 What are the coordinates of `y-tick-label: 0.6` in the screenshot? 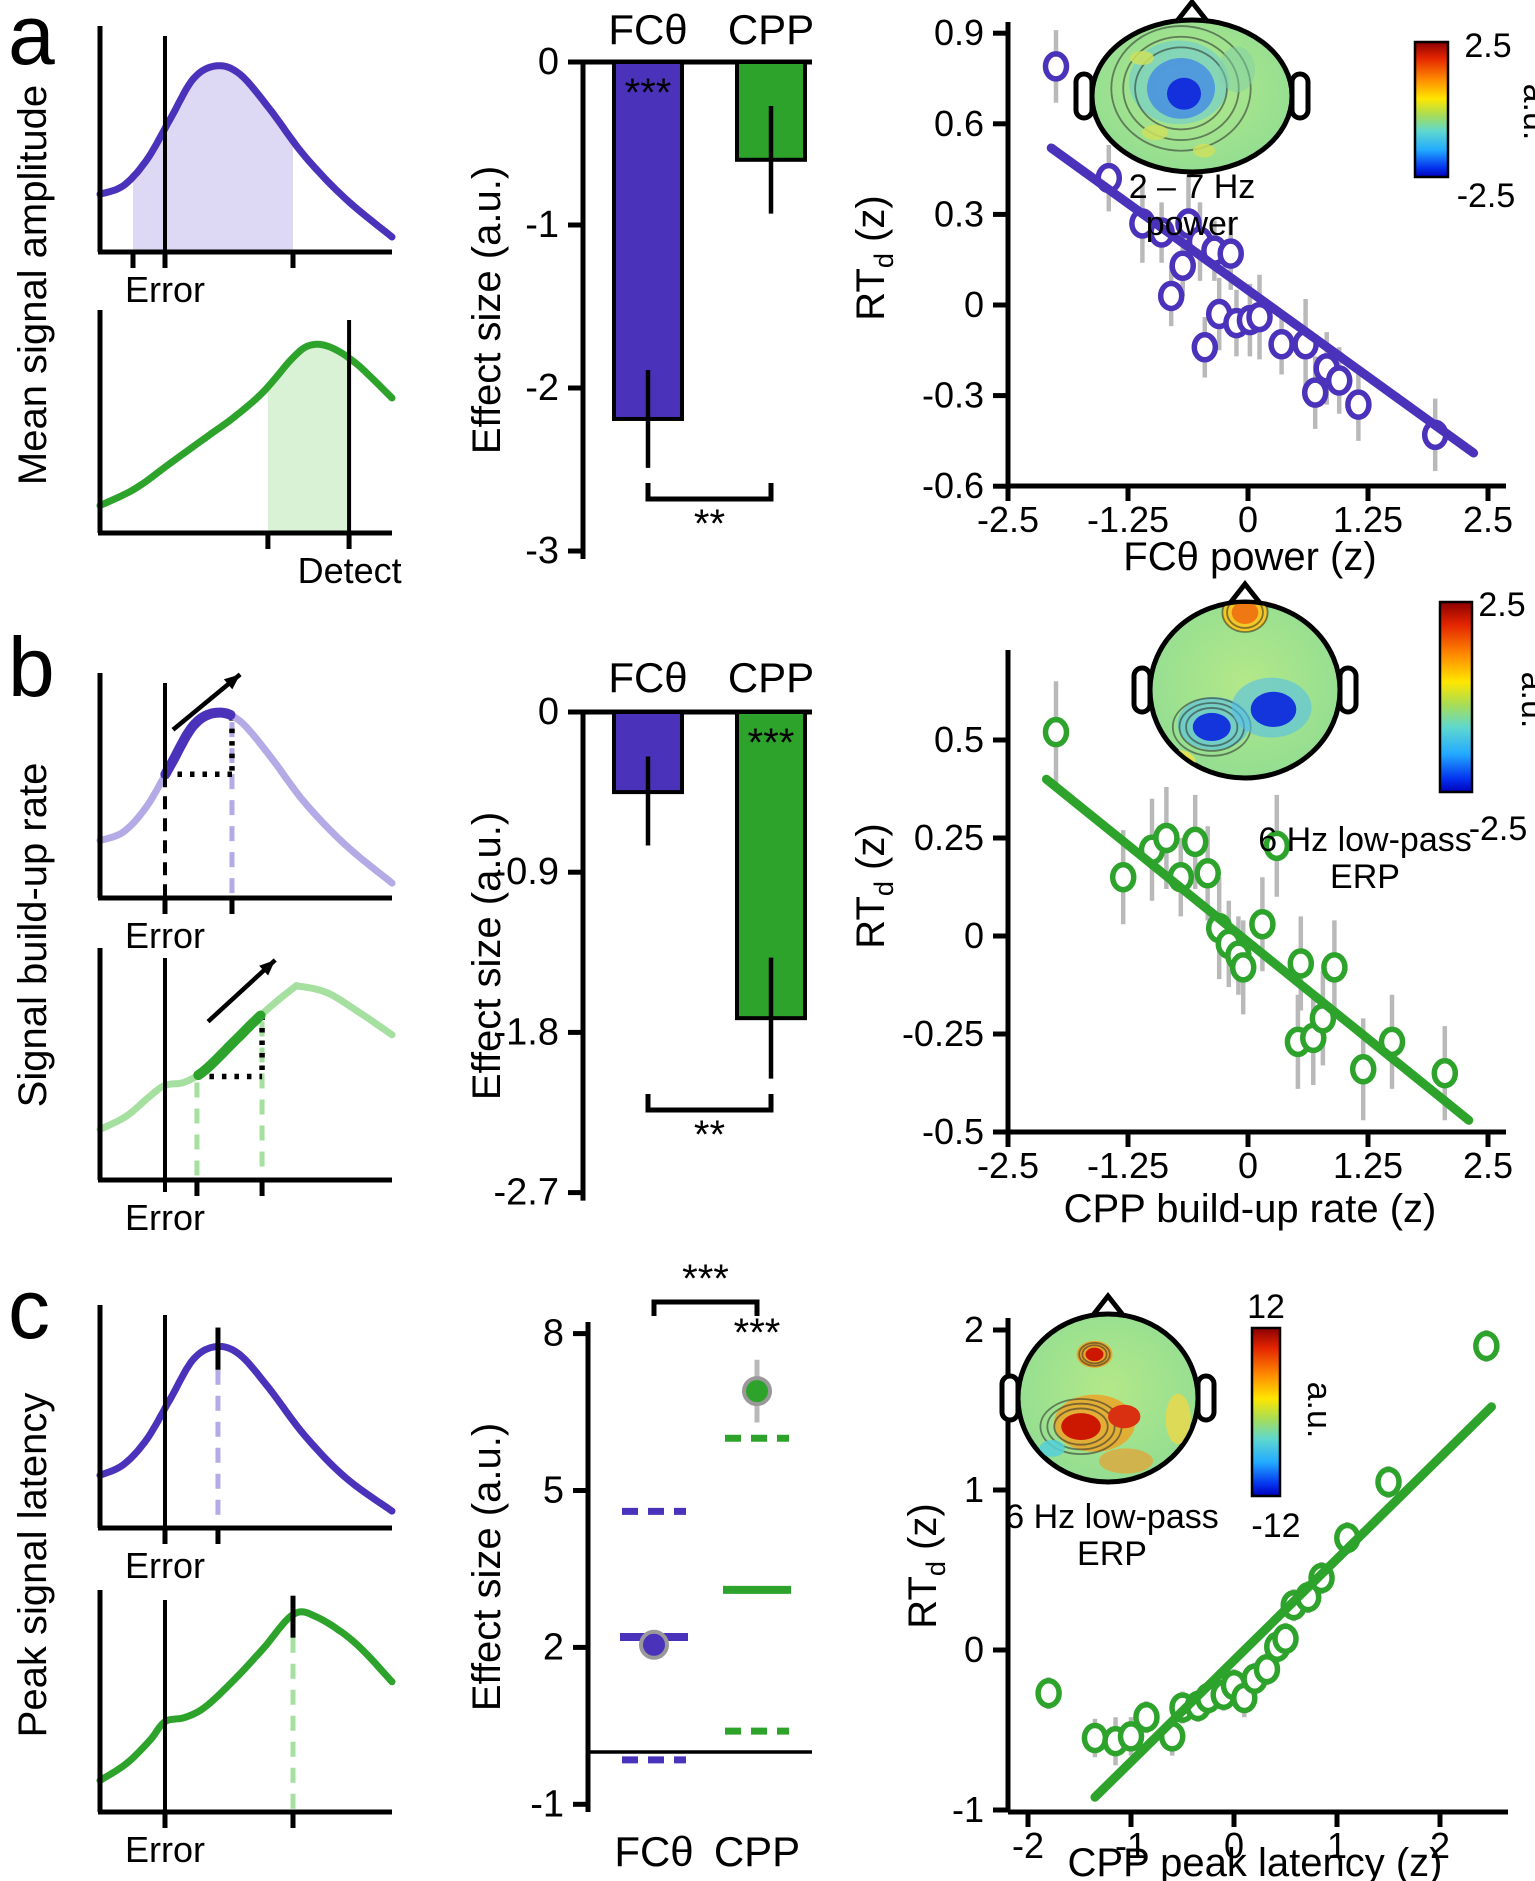 It's located at (959, 123).